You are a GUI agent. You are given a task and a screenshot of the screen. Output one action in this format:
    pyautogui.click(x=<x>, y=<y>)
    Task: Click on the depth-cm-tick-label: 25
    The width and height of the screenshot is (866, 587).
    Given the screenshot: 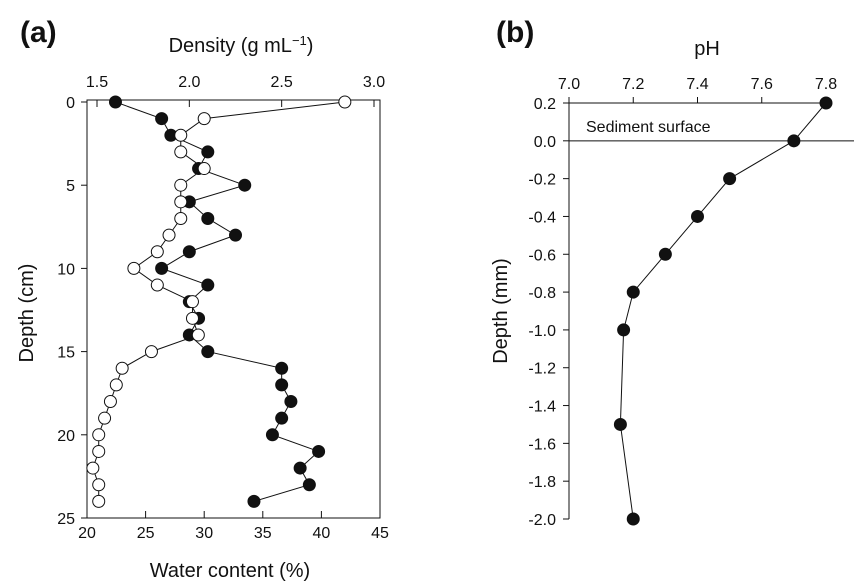 What is the action you would take?
    pyautogui.click(x=66, y=519)
    